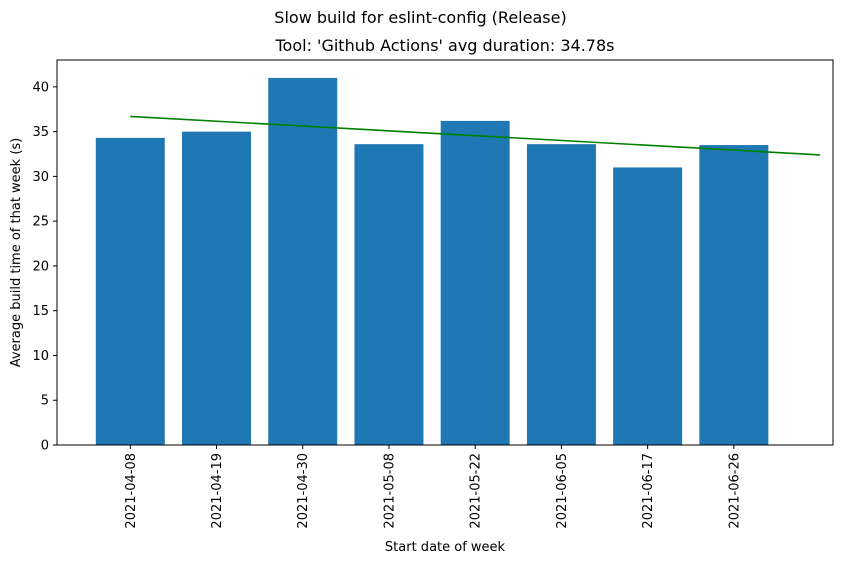  What do you see at coordinates (389, 491) in the screenshot?
I see `x-tick-label: 2021-05-08` at bounding box center [389, 491].